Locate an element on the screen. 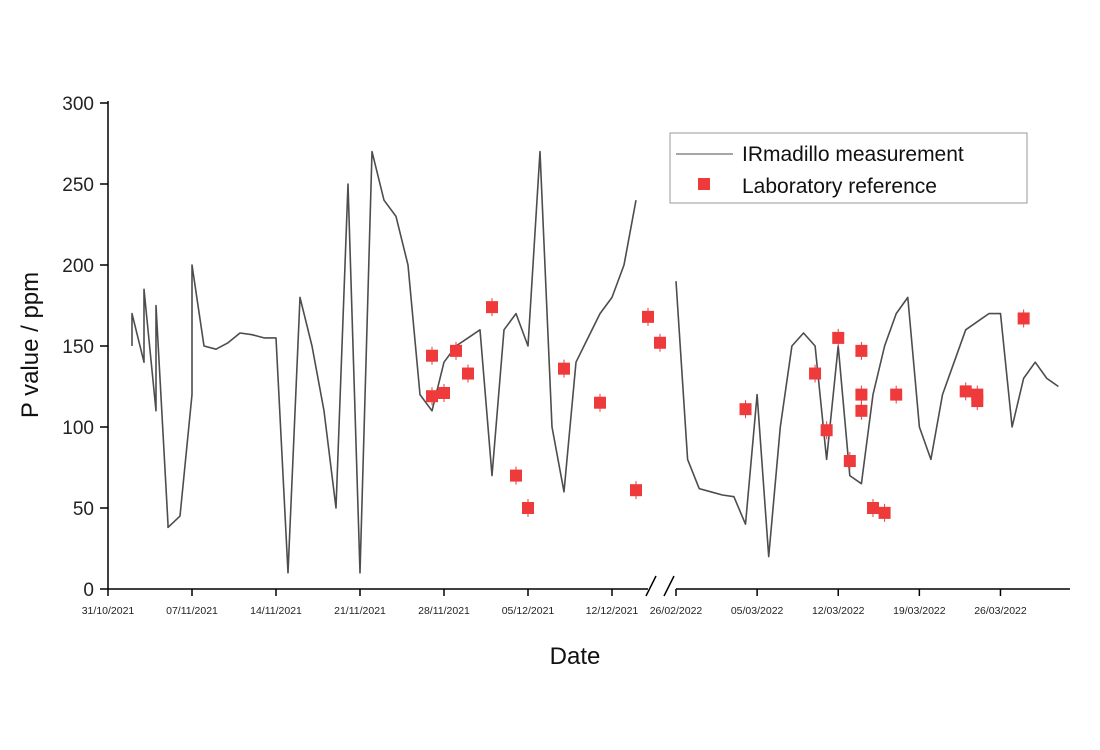  legend-box is located at coordinates (848, 168).